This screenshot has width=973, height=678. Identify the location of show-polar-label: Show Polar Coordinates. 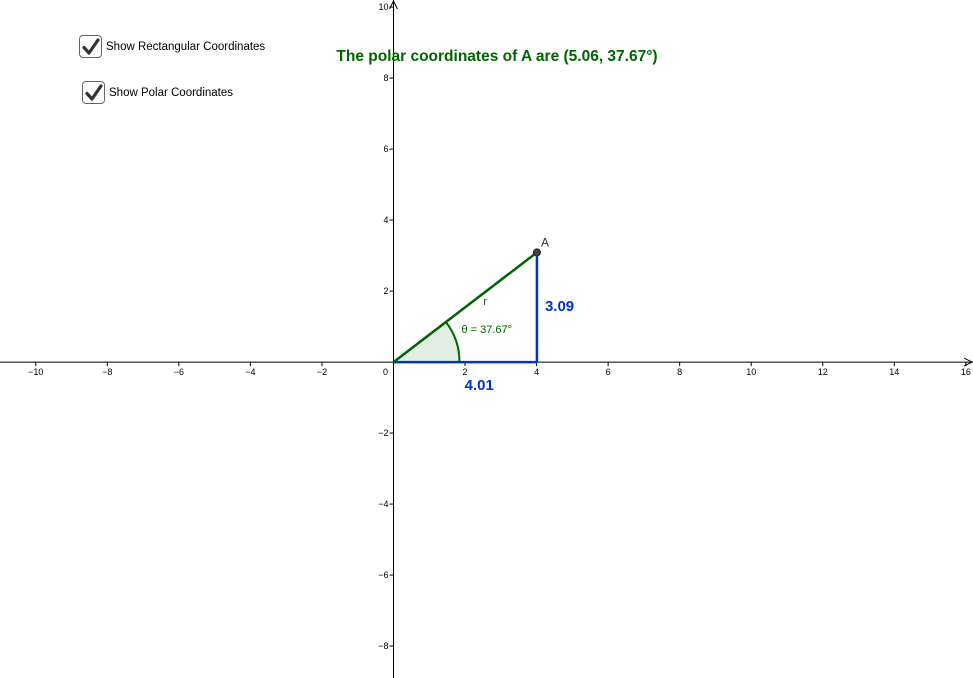
(171, 92).